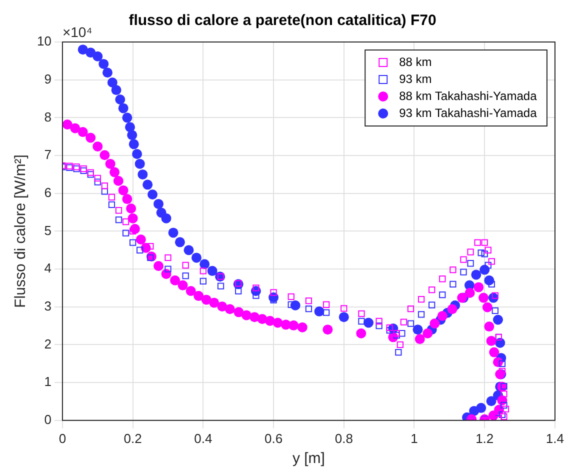 This screenshot has height=476, width=575. What do you see at coordinates (282, 21) in the screenshot?
I see `chart-title: flusso di calore a parete(non catalitica) F70` at bounding box center [282, 21].